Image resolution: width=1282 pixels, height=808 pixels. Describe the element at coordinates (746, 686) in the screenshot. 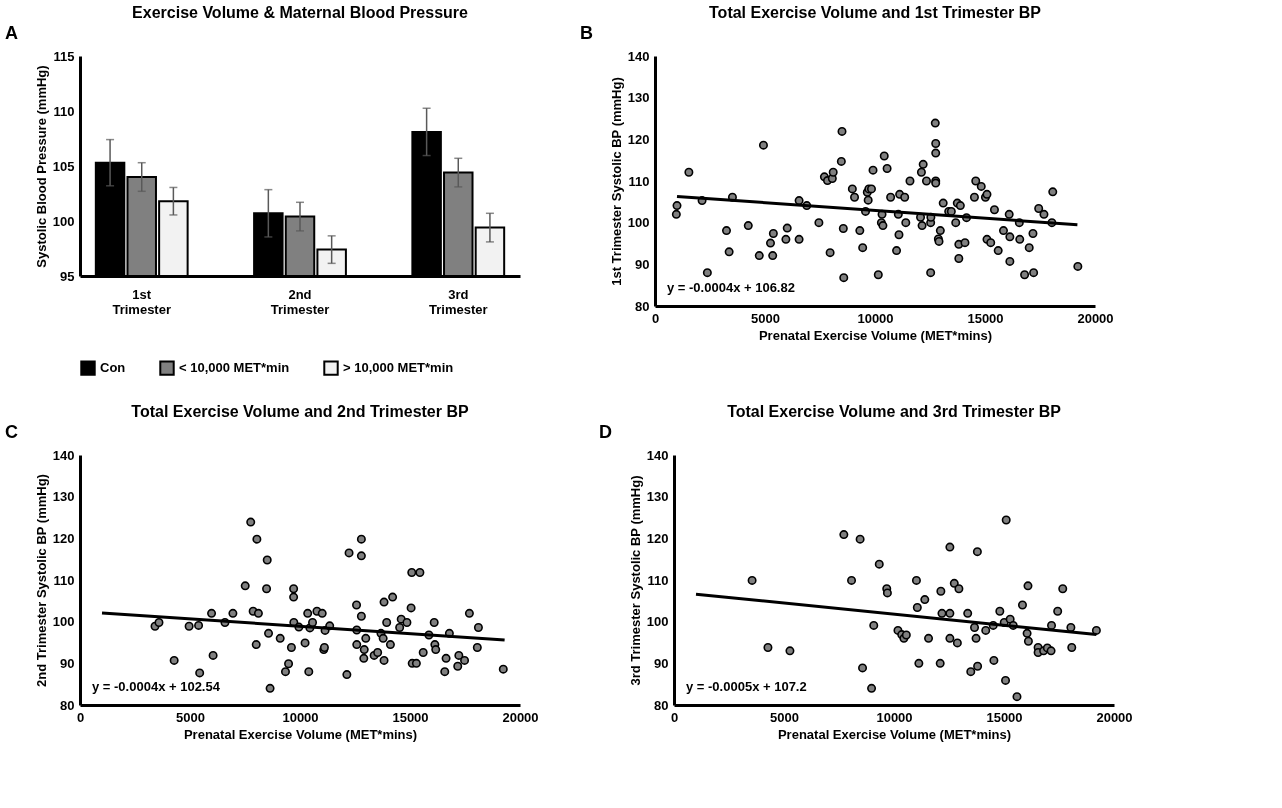

I see `annotation: y = -0.0005x + 107.2` at that location.